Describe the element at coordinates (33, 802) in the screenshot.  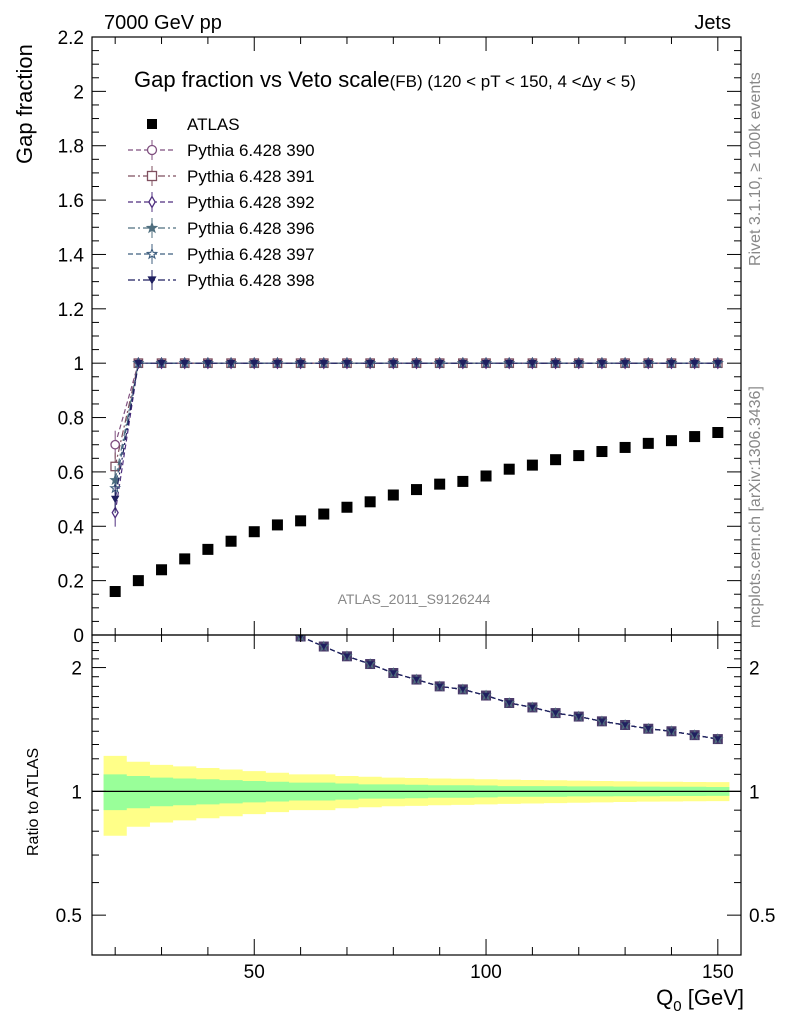
I see `ratio-ylabel: Ratio to ATLAS` at that location.